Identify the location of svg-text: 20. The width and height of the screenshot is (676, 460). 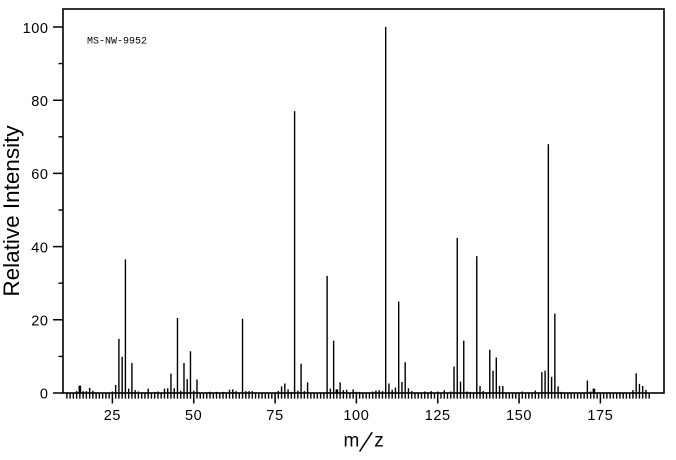
(39, 322).